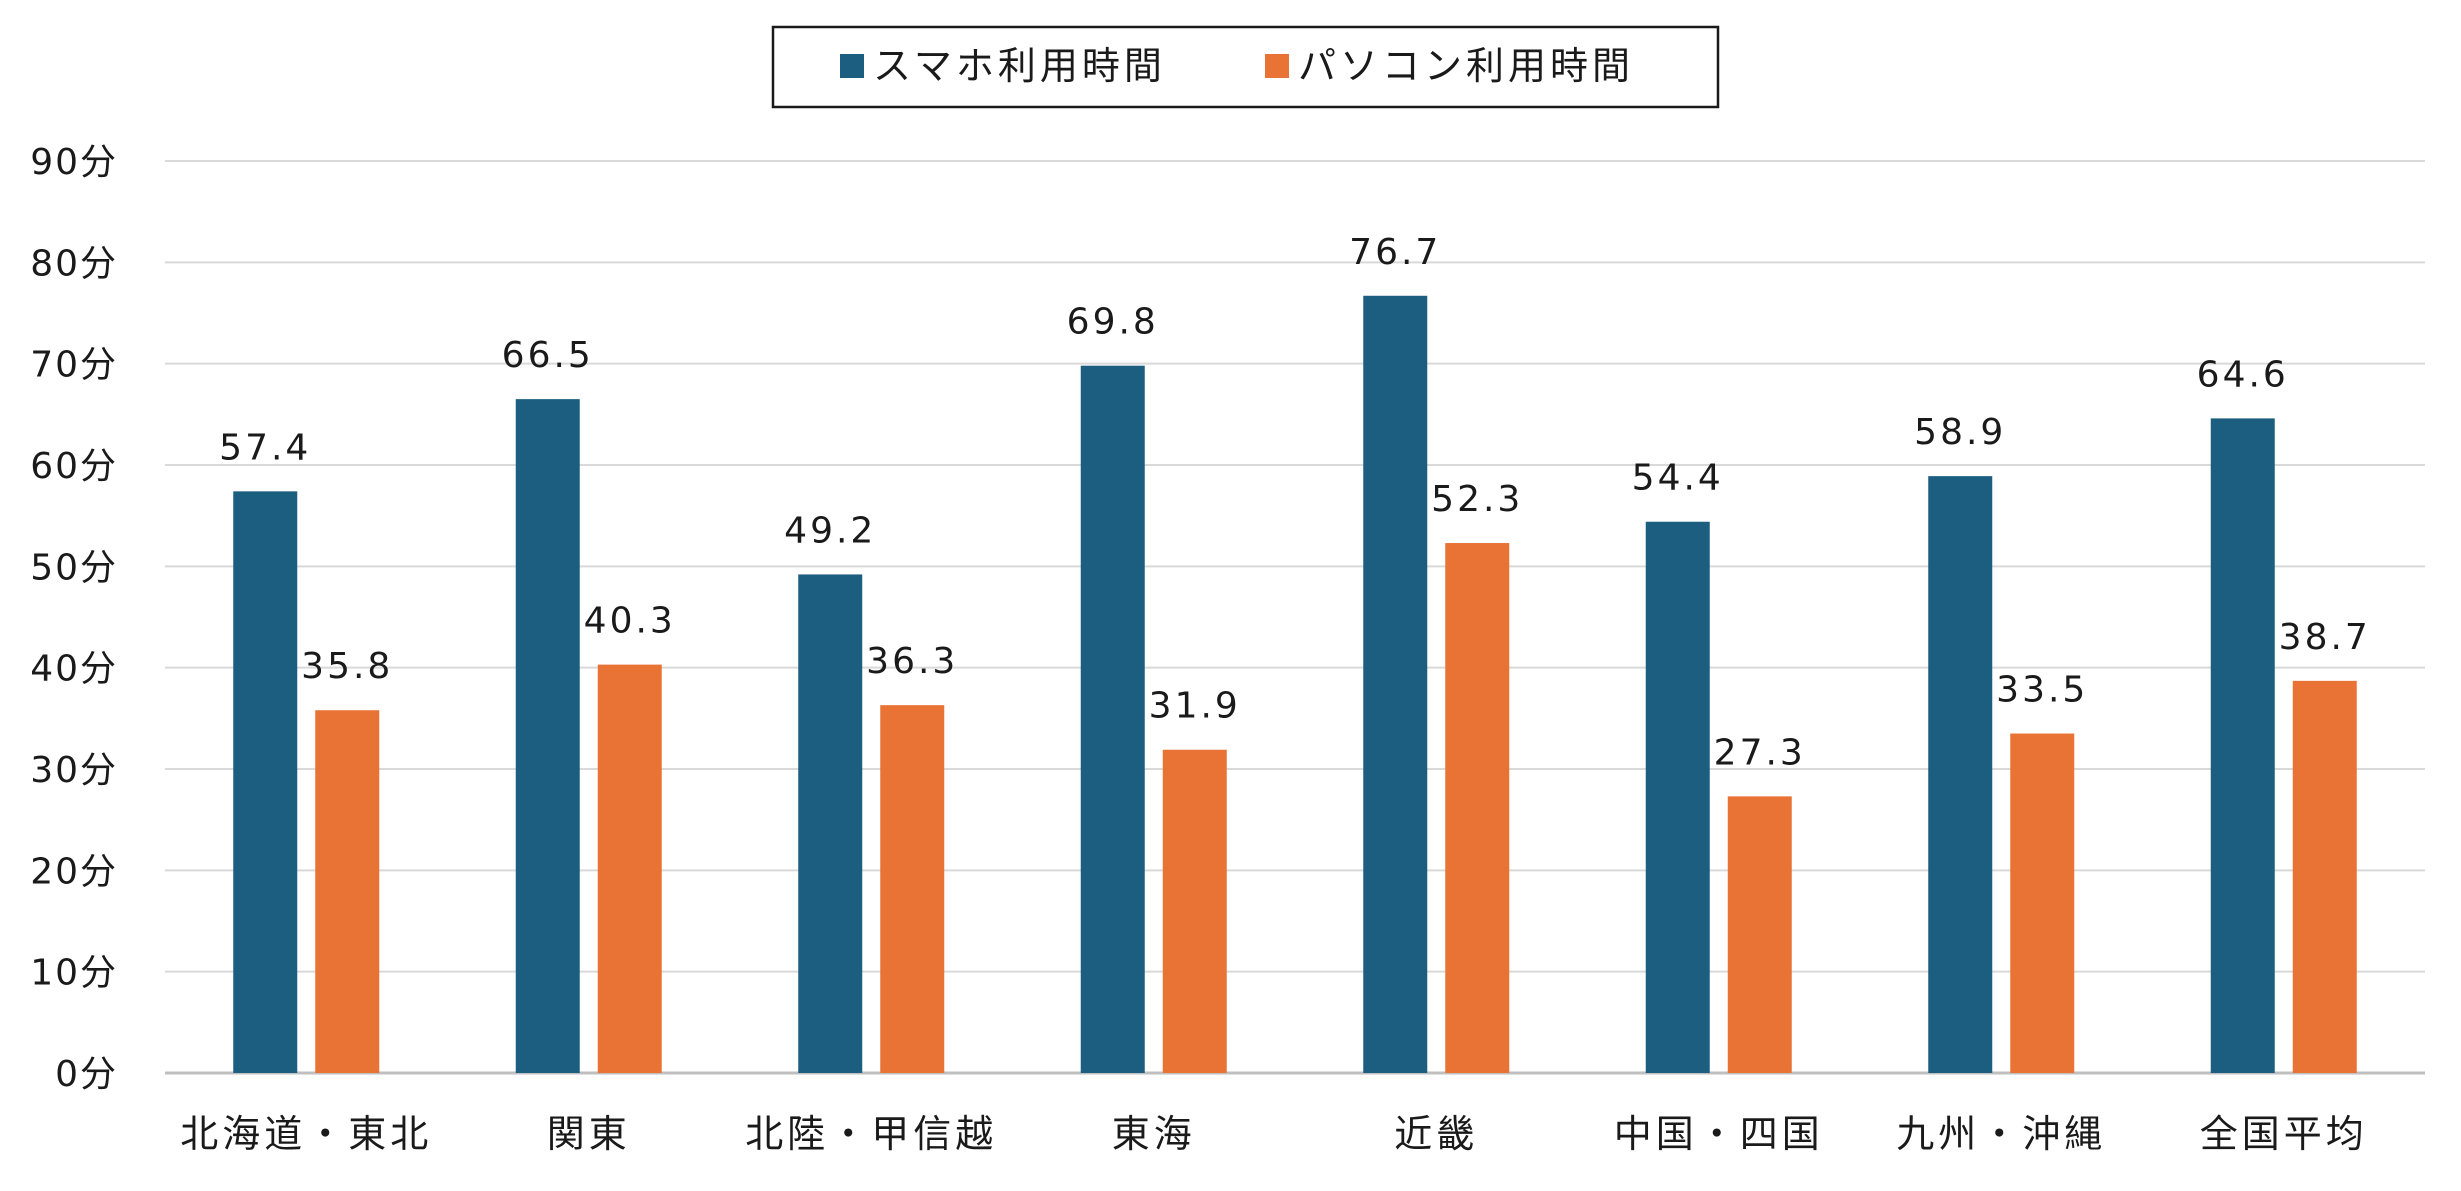  I want to click on data-label: 52.3, so click(1477, 499).